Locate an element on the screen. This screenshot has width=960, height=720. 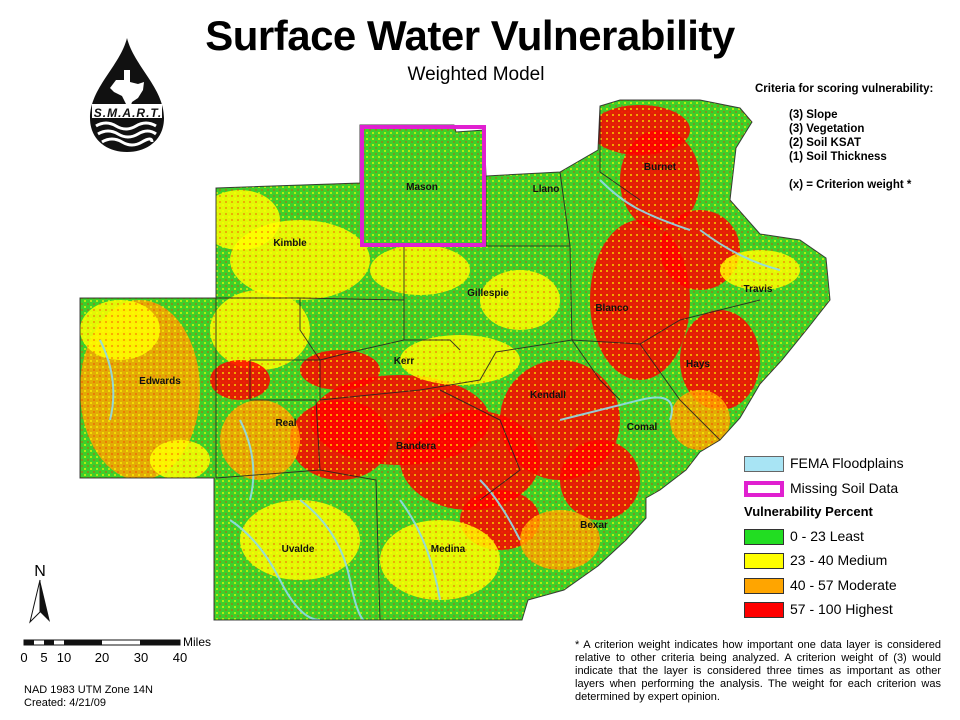
county-label-hays: Hays is located at coordinates (698, 364).